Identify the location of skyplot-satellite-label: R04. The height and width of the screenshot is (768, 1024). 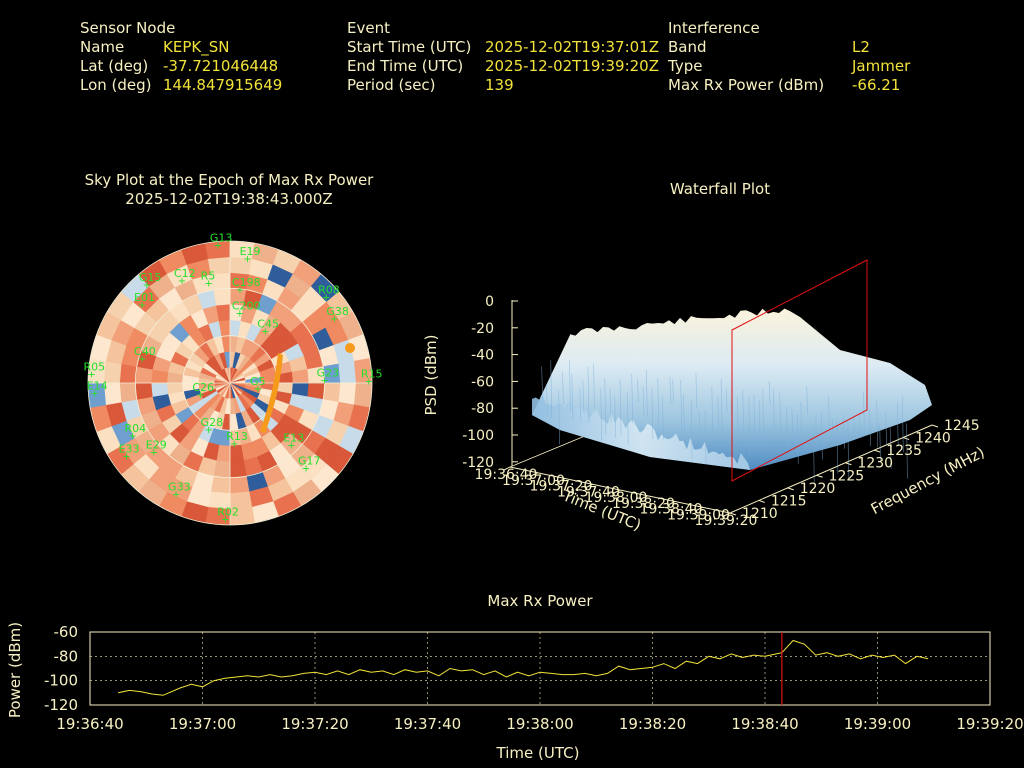
(135, 428).